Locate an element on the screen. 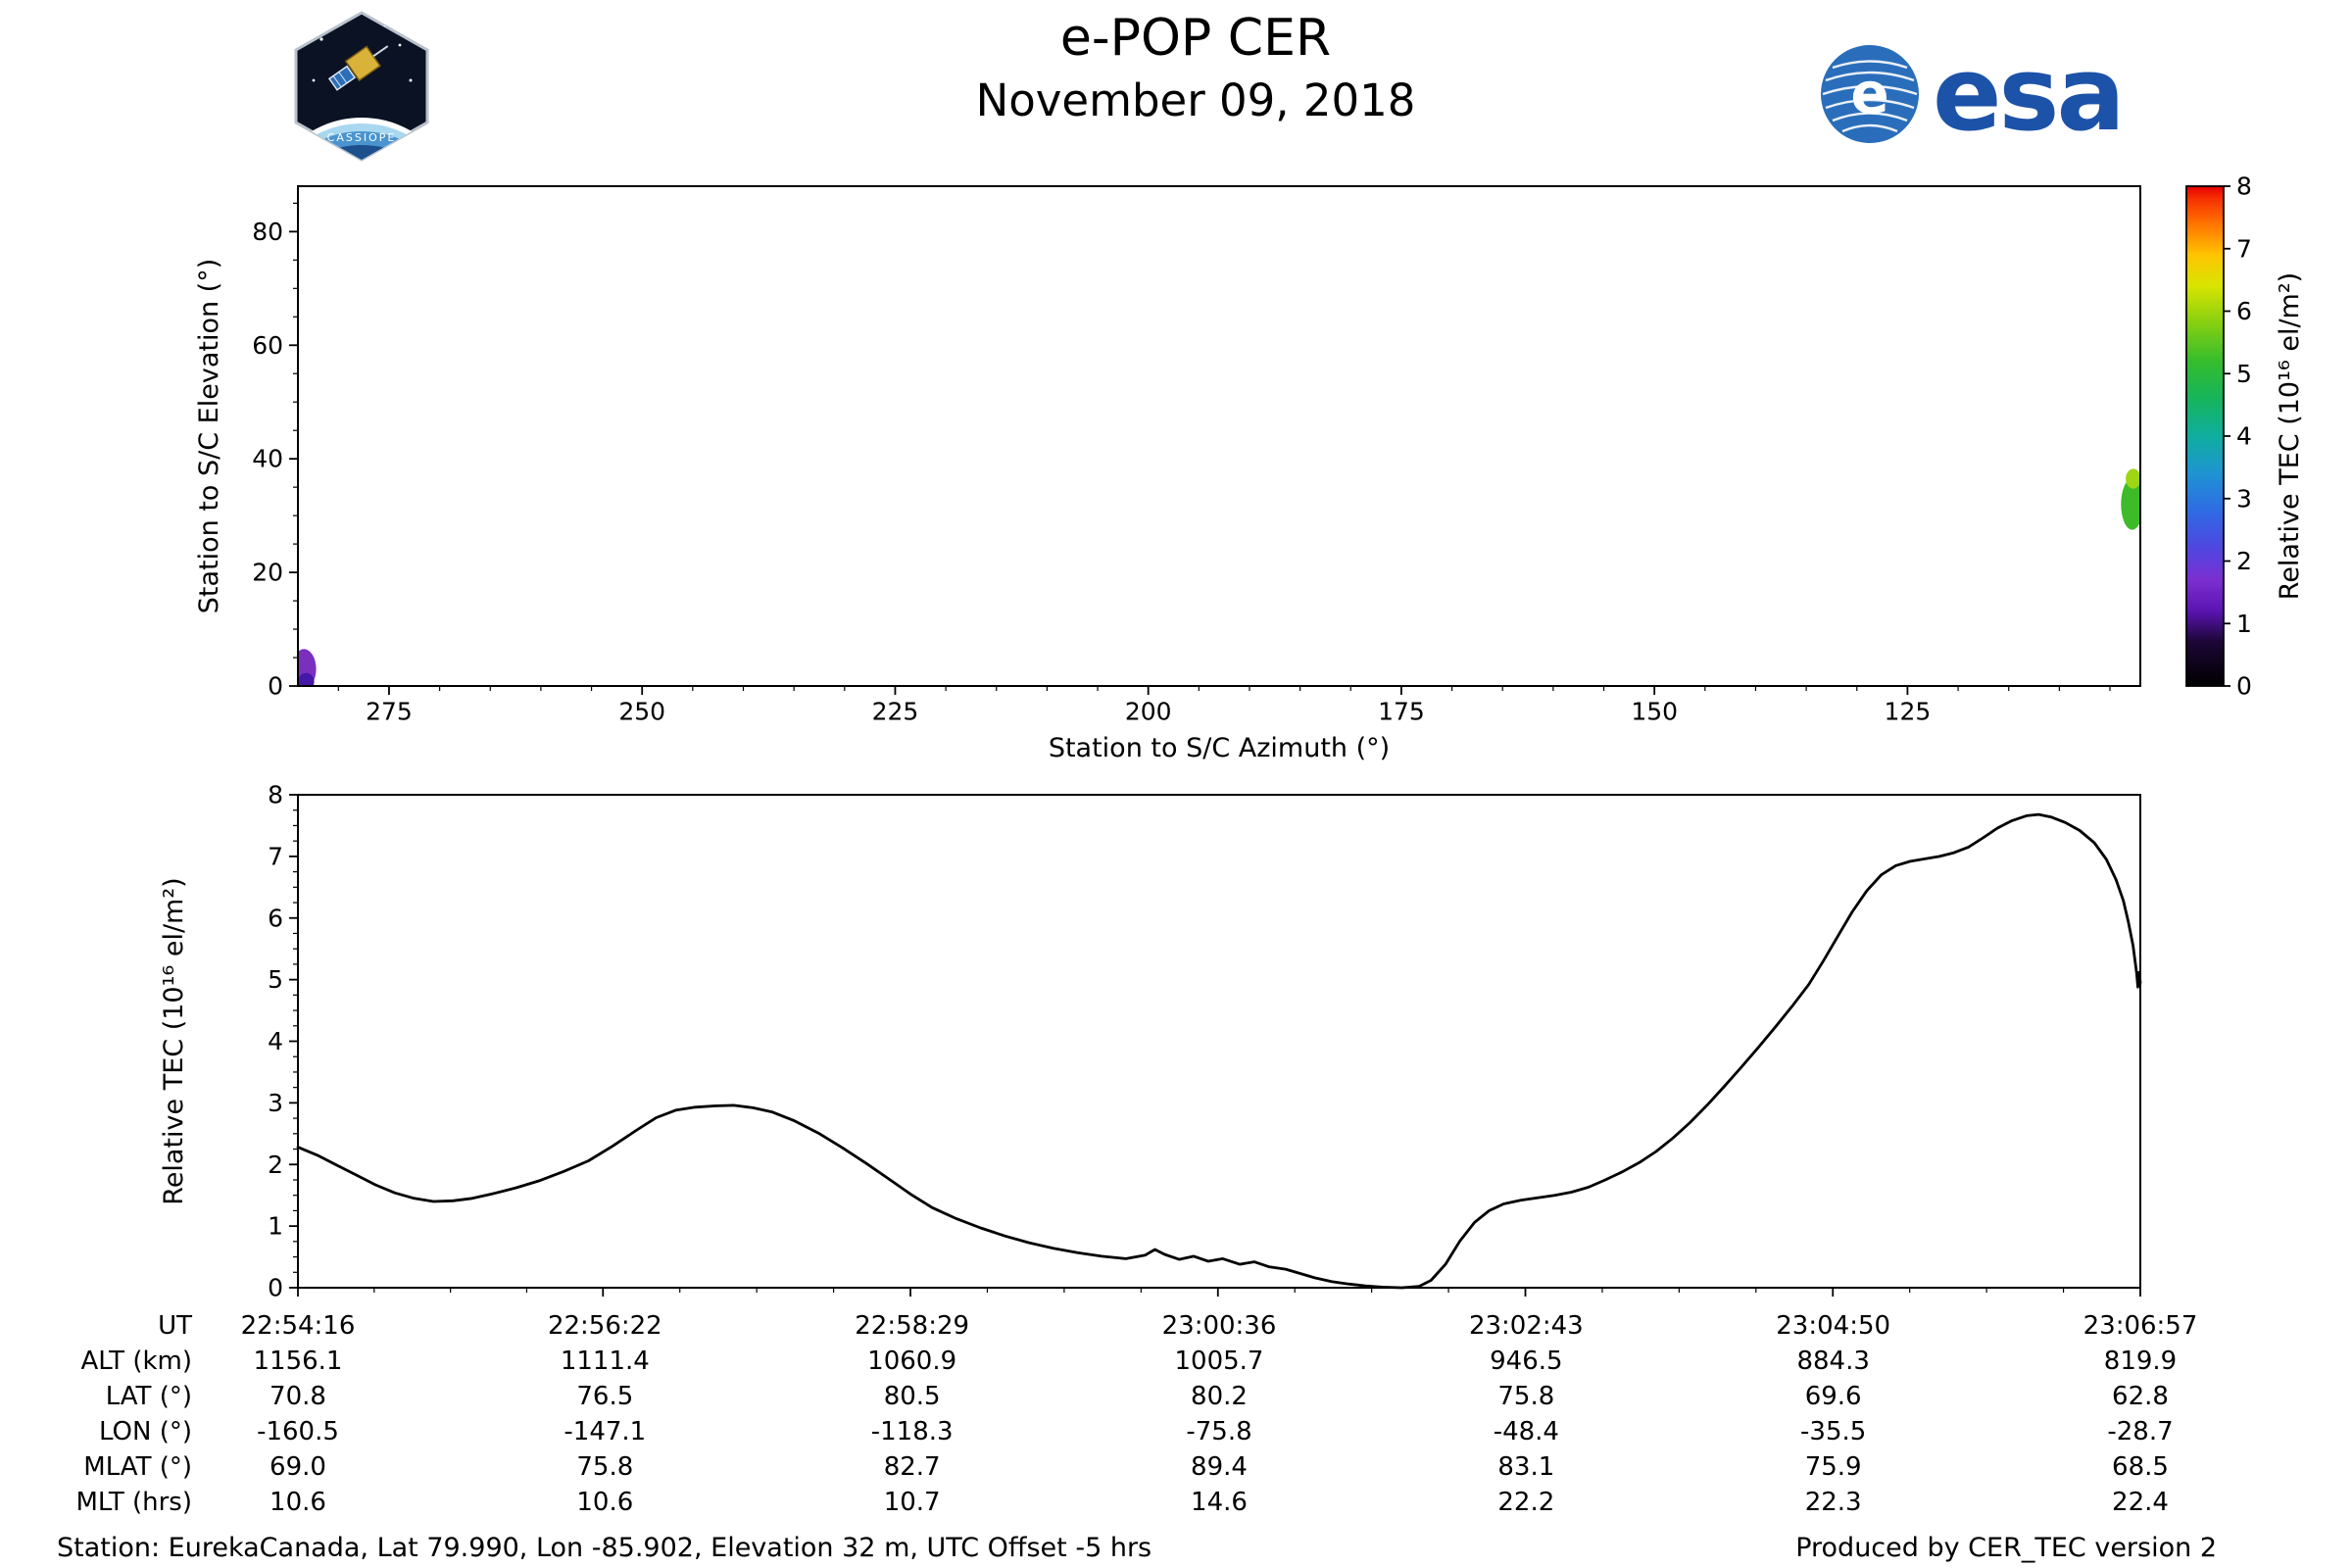 Image resolution: width=2352 pixels, height=1568 pixels. axis-table-cell-mlat-5: 75.9 is located at coordinates (1833, 1467).